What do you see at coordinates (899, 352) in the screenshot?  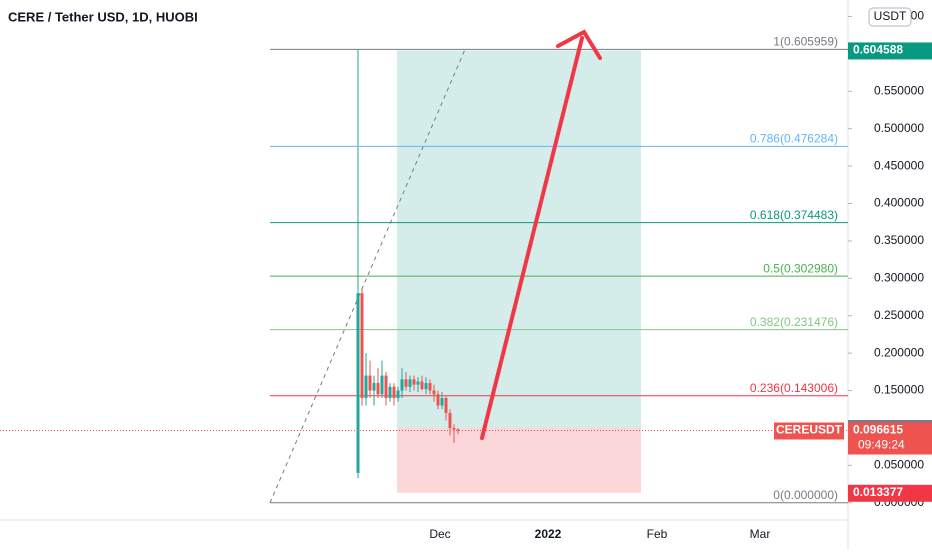 I see `y-tick-label: 0.200000` at bounding box center [899, 352].